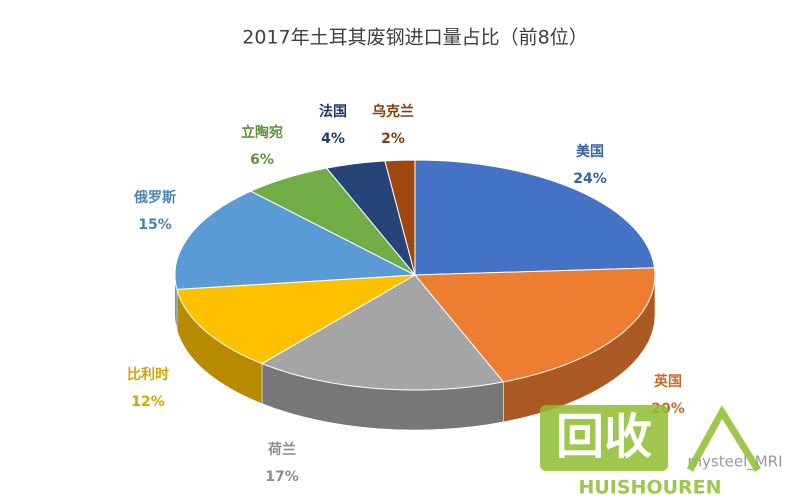 The height and width of the screenshot is (500, 800). I want to click on data-label-name: 俄罗斯, so click(154, 197).